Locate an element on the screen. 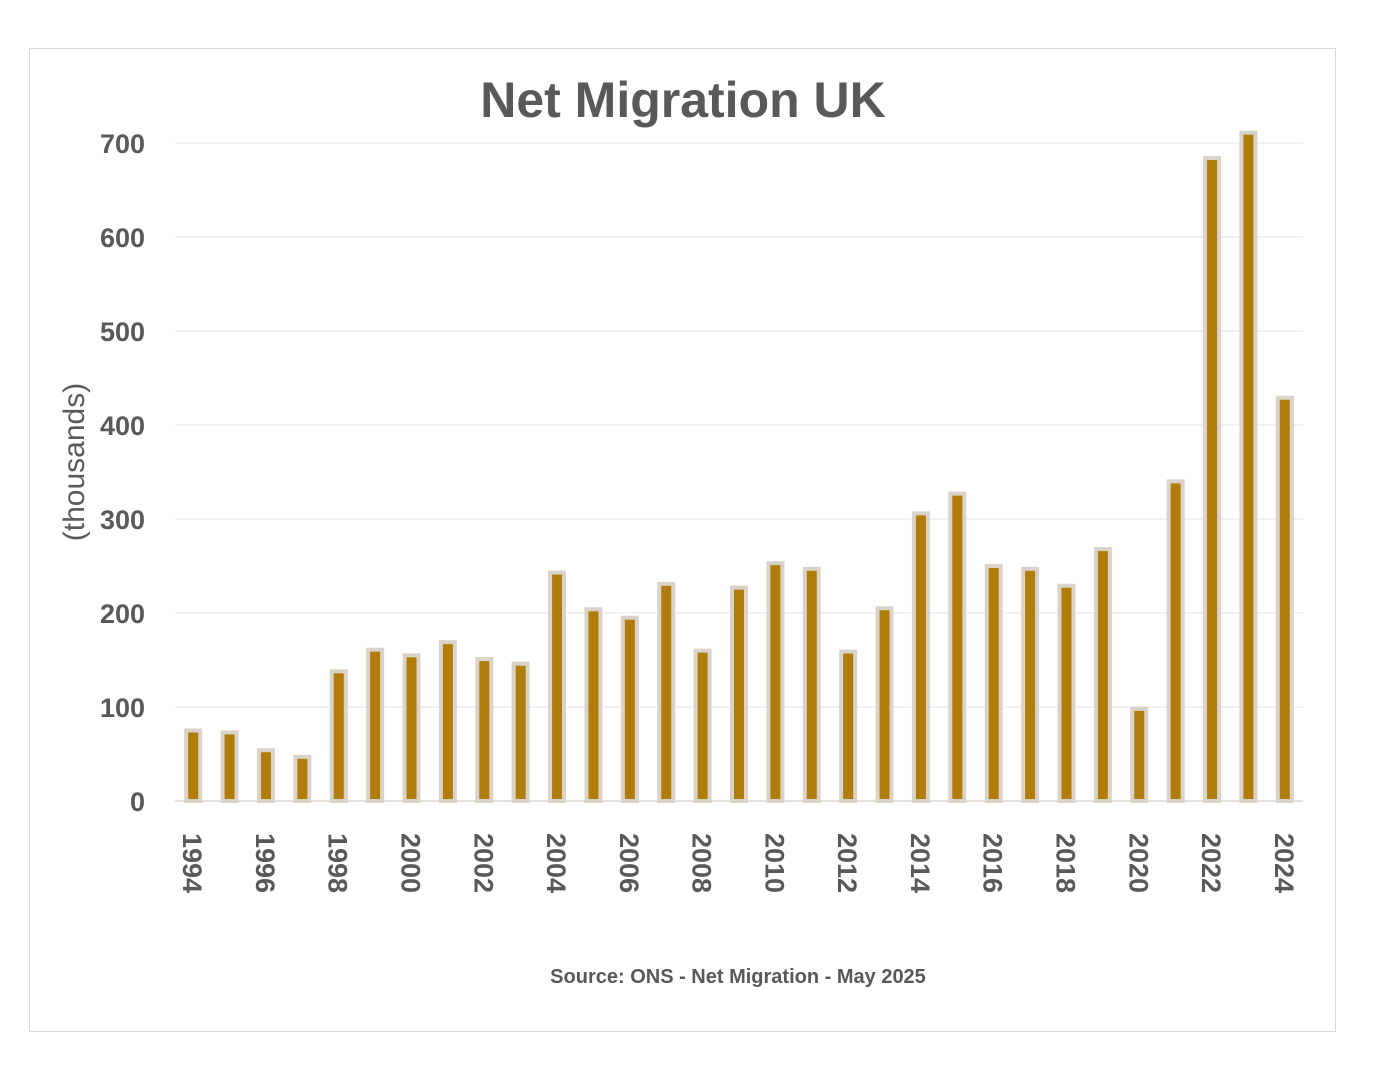 This screenshot has width=1373, height=1080. y-tick-label: 0 is located at coordinates (137, 802).